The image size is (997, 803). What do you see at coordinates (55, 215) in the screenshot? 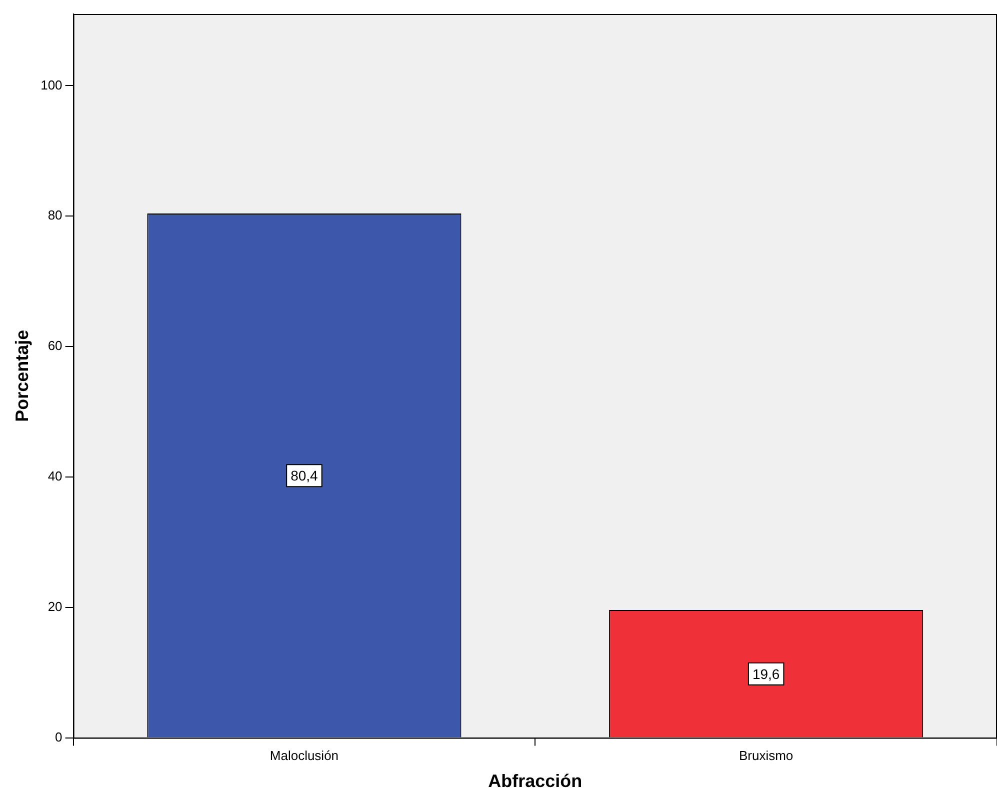
I see `y-tick-label: 80` at bounding box center [55, 215].